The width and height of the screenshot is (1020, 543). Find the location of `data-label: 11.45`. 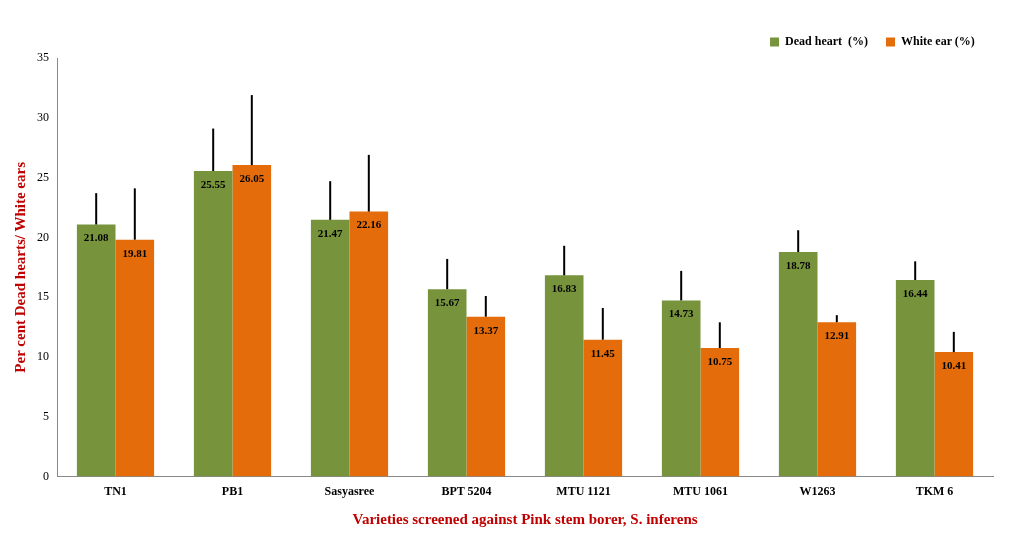

data-label: 11.45 is located at coordinates (603, 352).